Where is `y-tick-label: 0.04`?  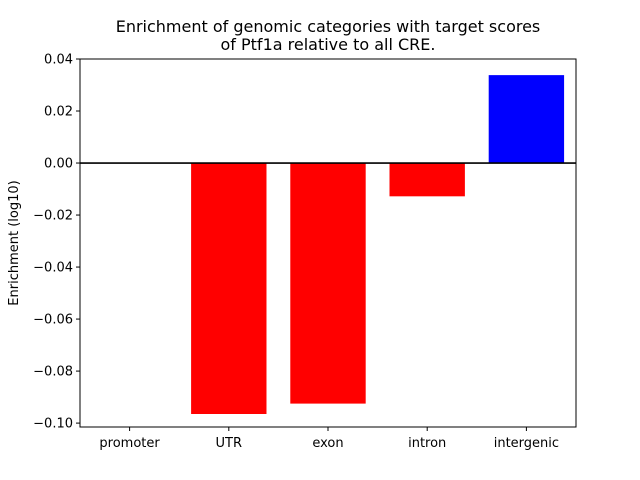 y-tick-label: 0.04 is located at coordinates (58, 60).